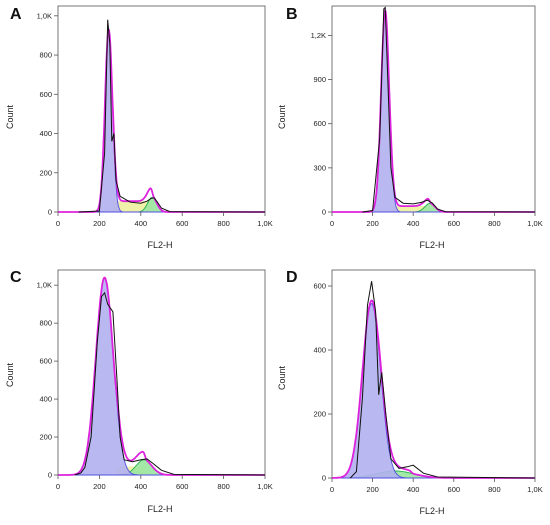 The width and height of the screenshot is (550, 525). Describe the element at coordinates (10, 117) in the screenshot. I see `y-axis-label-a: Count` at that location.